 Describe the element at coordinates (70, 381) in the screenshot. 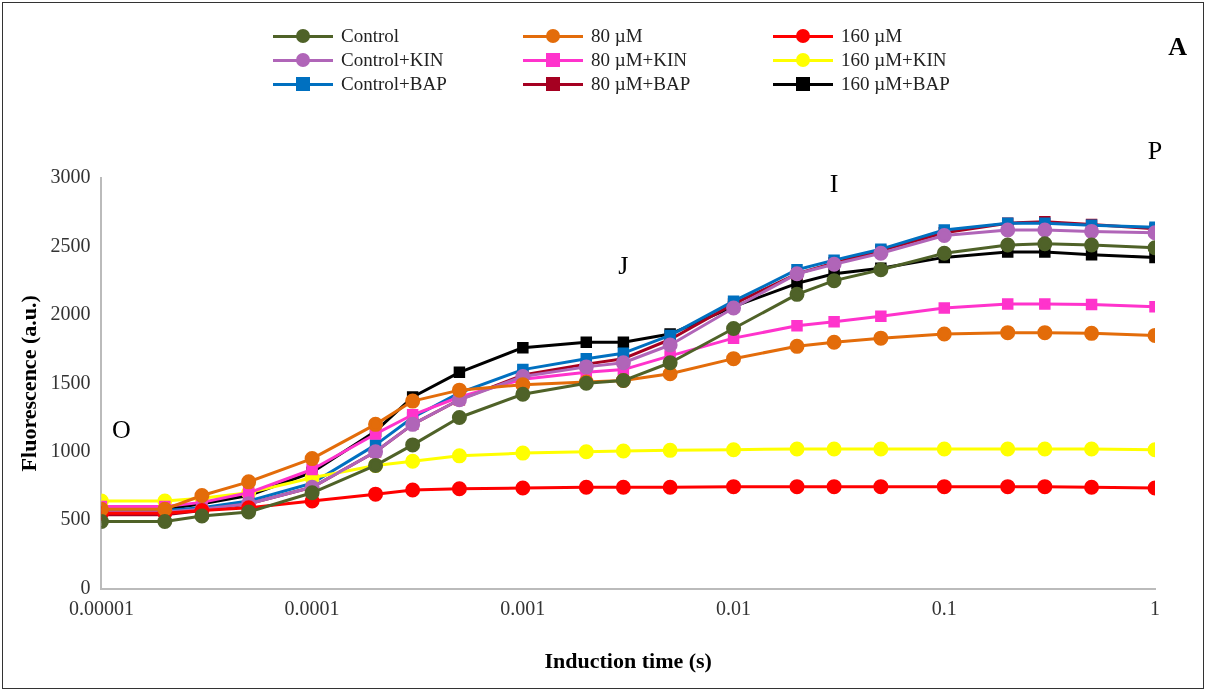

I see `y-tick-label: 1500` at that location.